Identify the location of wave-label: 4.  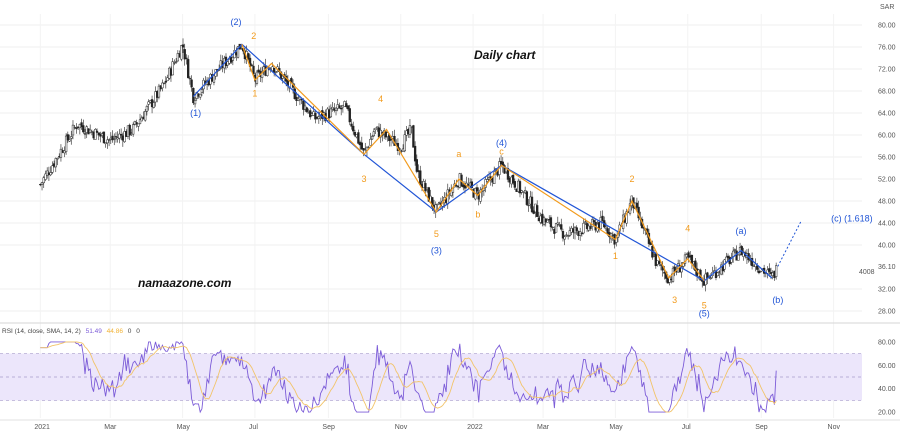
(380, 99).